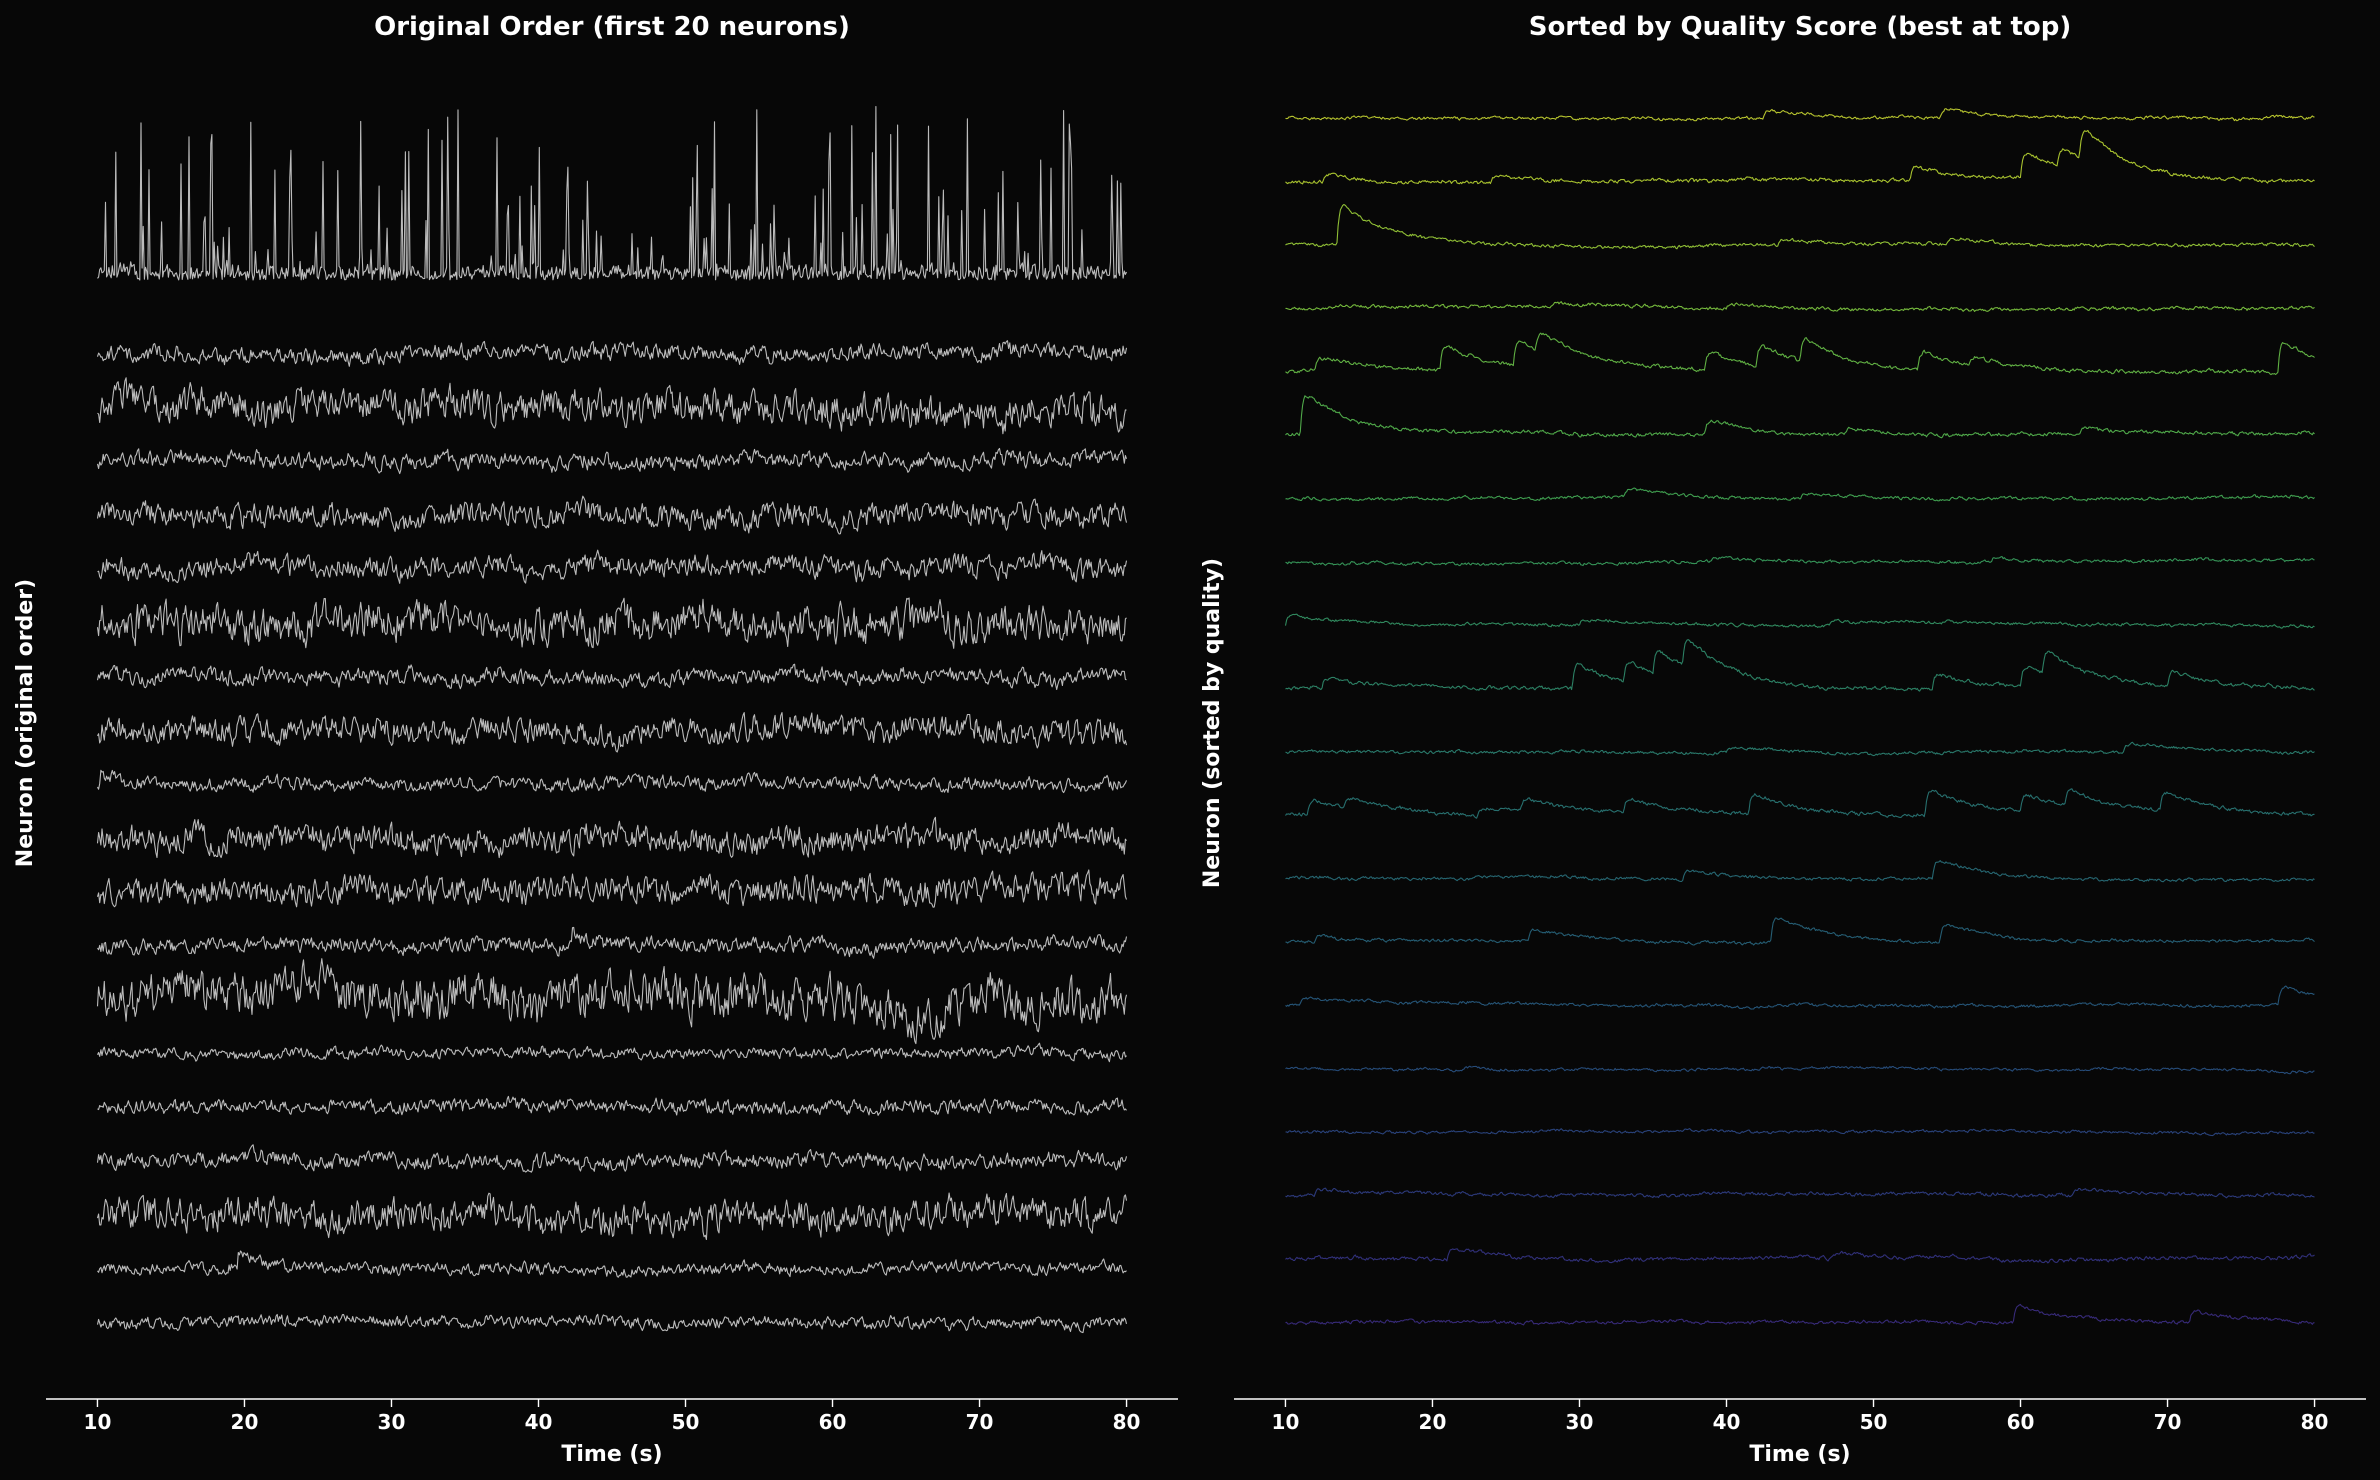 The image size is (2380, 1480). I want to click on x-tick-label-sorted-20: 20, so click(1433, 1422).